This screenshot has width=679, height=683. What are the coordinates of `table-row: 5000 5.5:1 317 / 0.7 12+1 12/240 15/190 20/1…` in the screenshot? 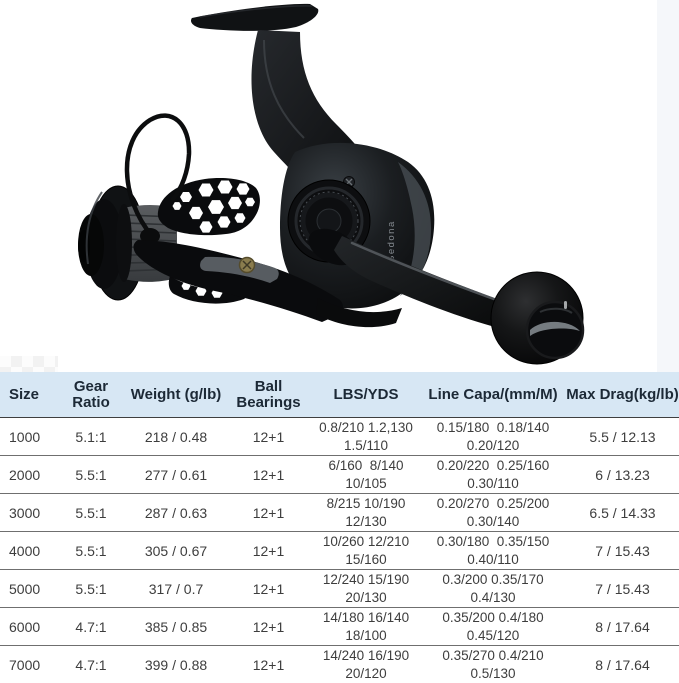 It's located at (339, 589).